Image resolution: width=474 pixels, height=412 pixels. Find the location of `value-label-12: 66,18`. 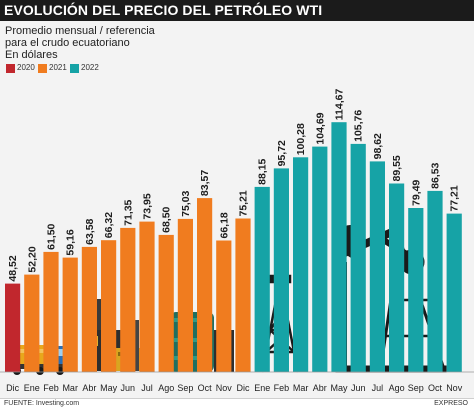

value-label-12: 66,18 is located at coordinates (224, 225).